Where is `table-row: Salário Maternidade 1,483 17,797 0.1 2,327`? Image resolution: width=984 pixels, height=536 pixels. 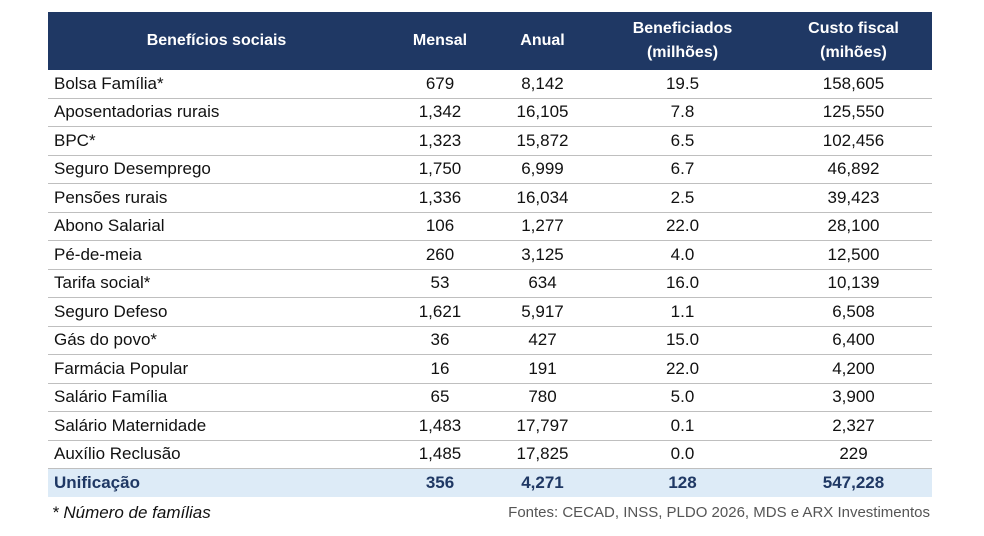
table-row: Salário Maternidade 1,483 17,797 0.1 2,327 is located at coordinates (490, 426).